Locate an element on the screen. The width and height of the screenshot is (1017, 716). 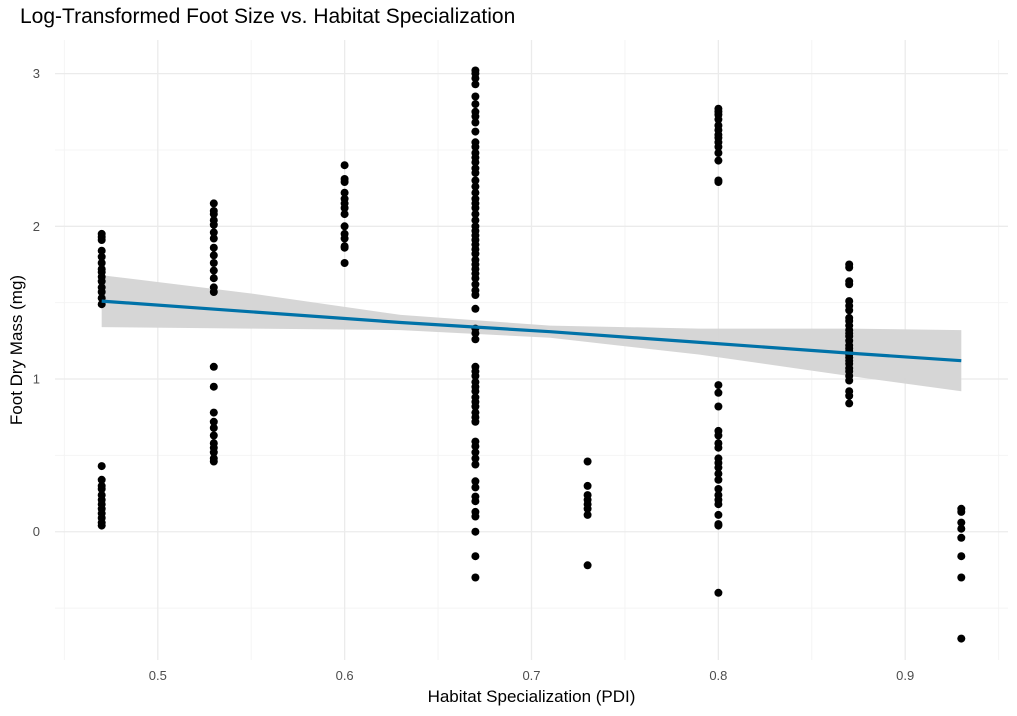
x-axis-title: Habitat Specialization (PDI) is located at coordinates (532, 696).